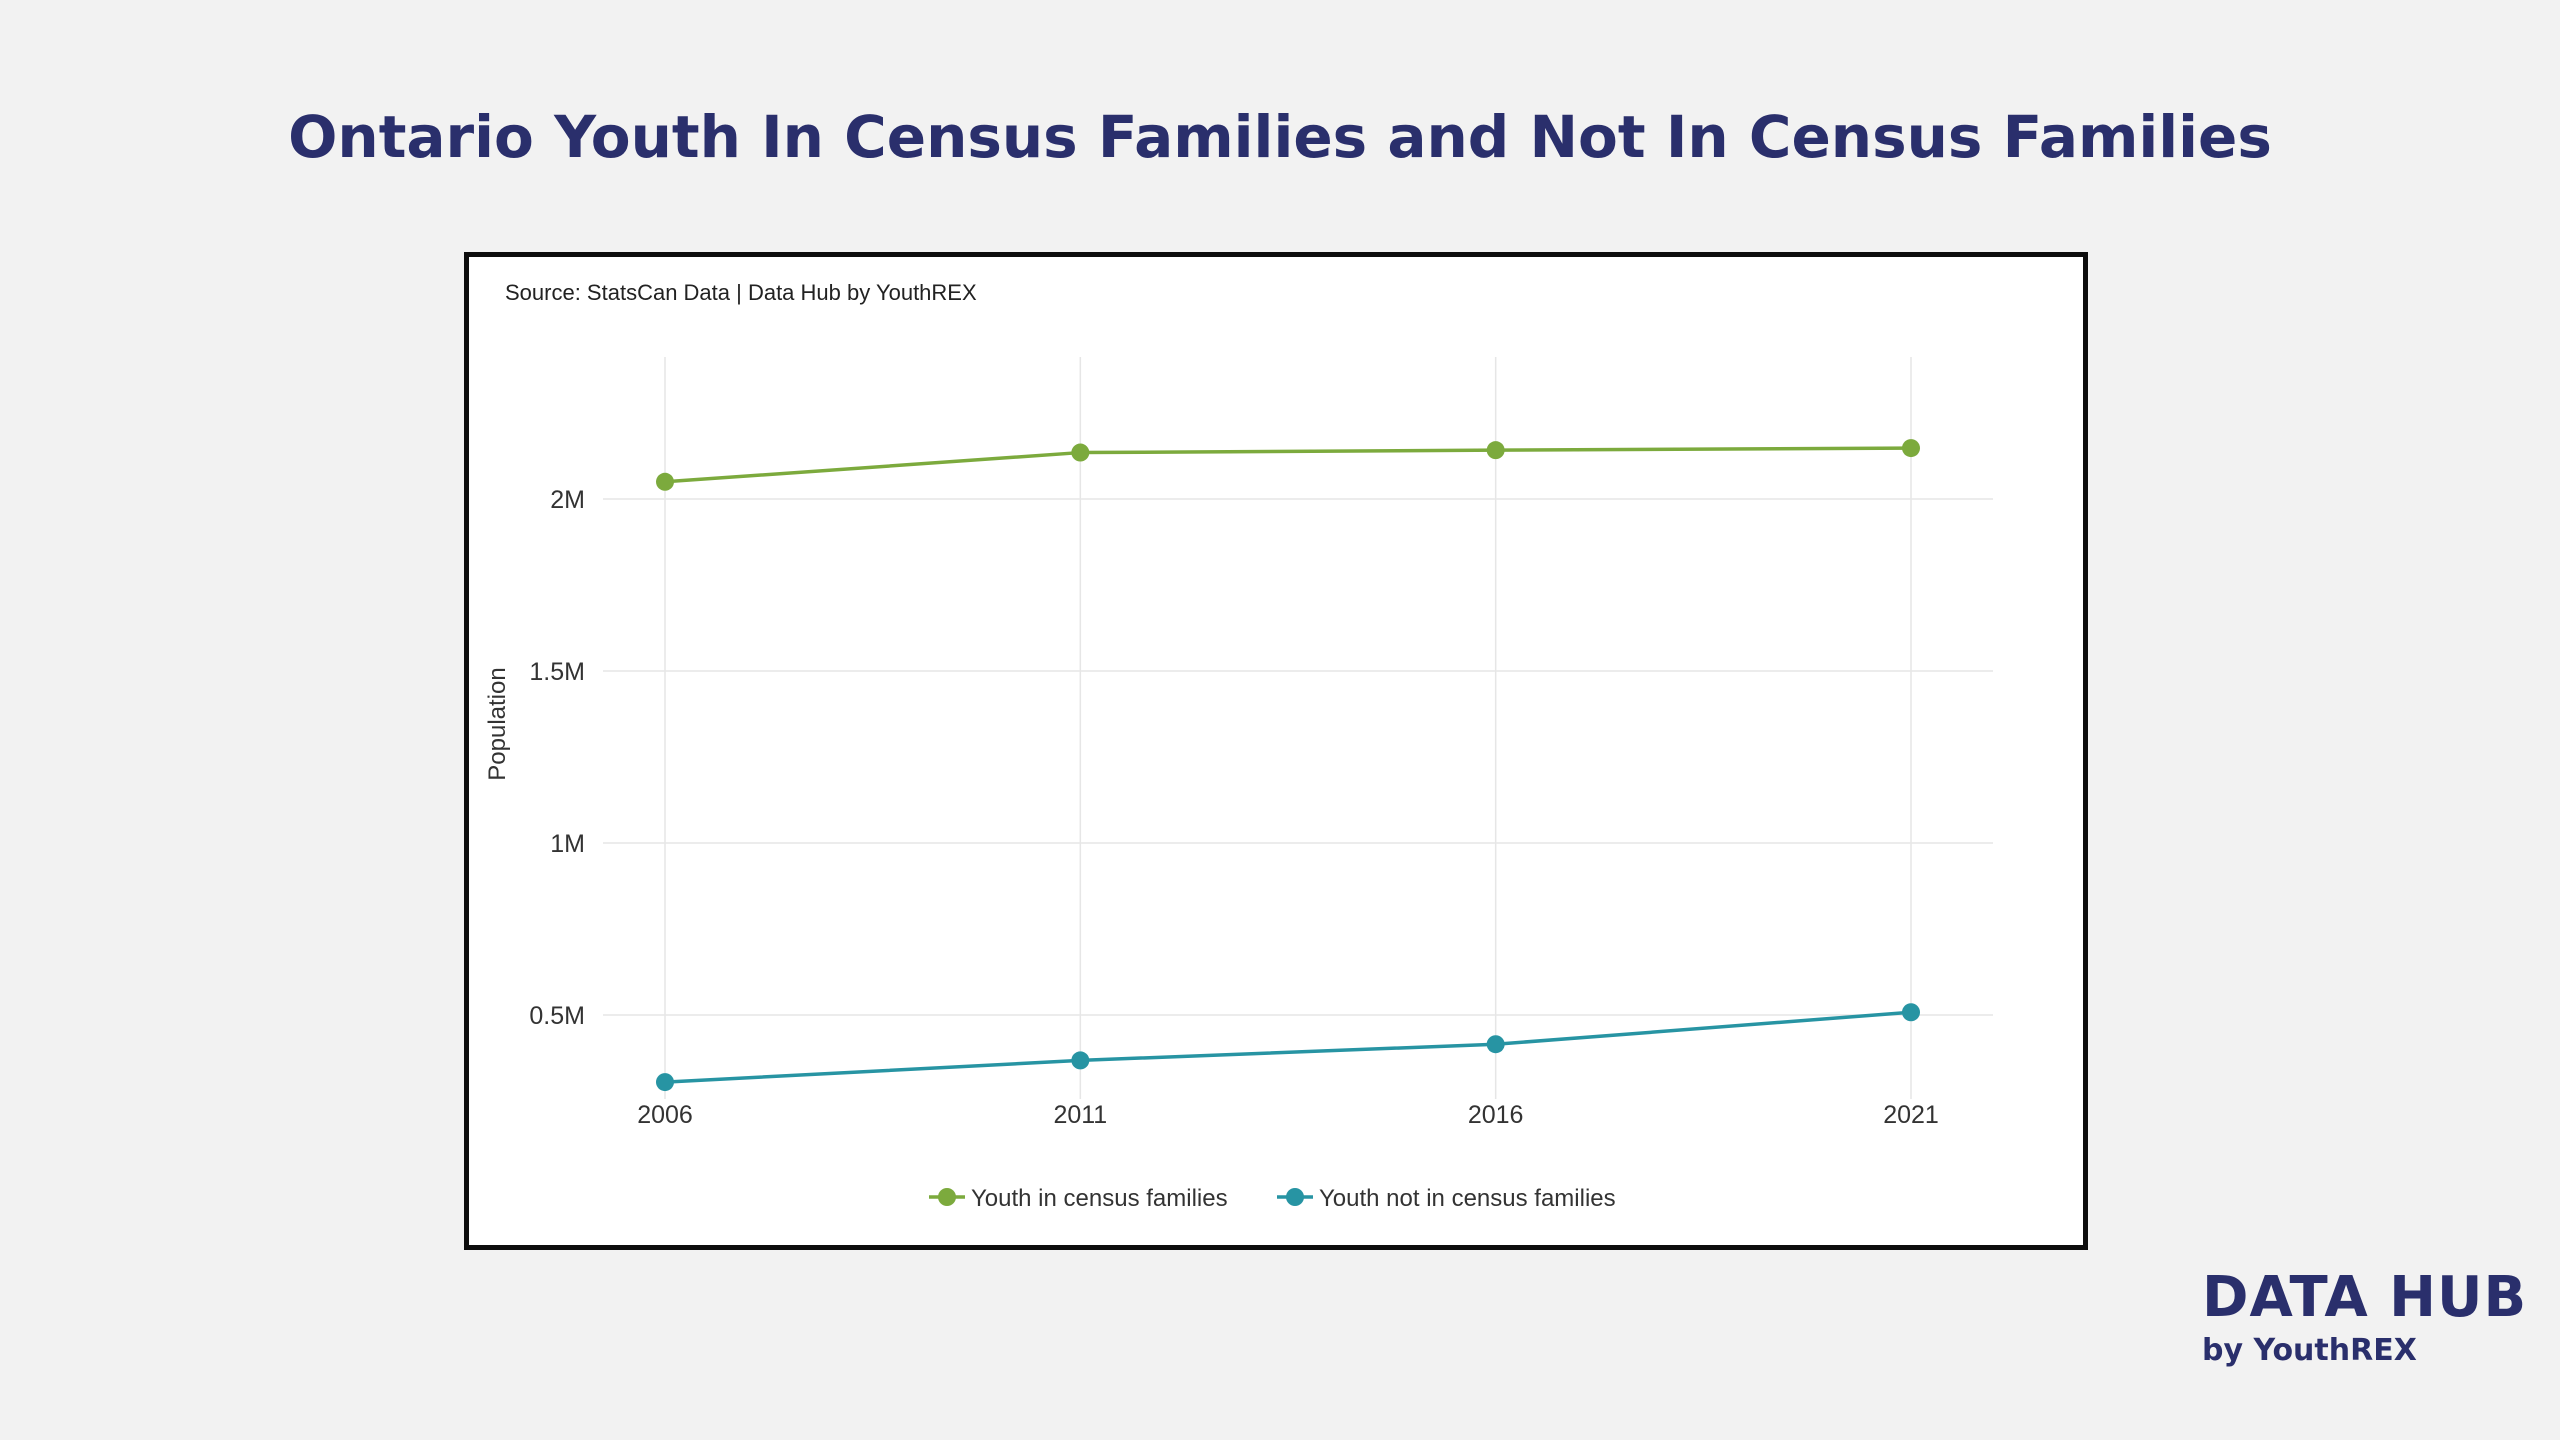  What do you see at coordinates (1099, 1198) in the screenshot?
I see `legend-label: Youth in census families` at bounding box center [1099, 1198].